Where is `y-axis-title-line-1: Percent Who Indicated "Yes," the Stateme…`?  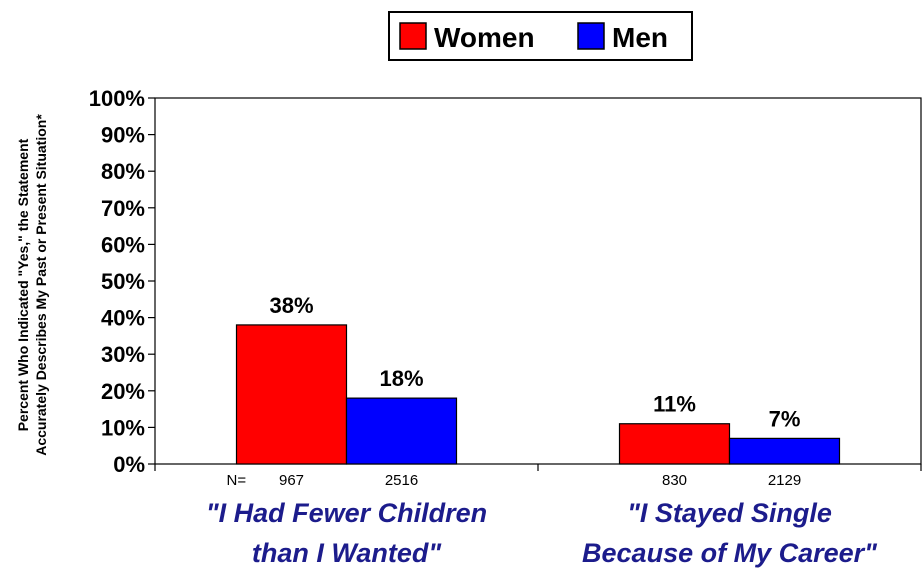 y-axis-title-line-1: Percent Who Indicated "Yes," the Stateme… is located at coordinates (23, 284).